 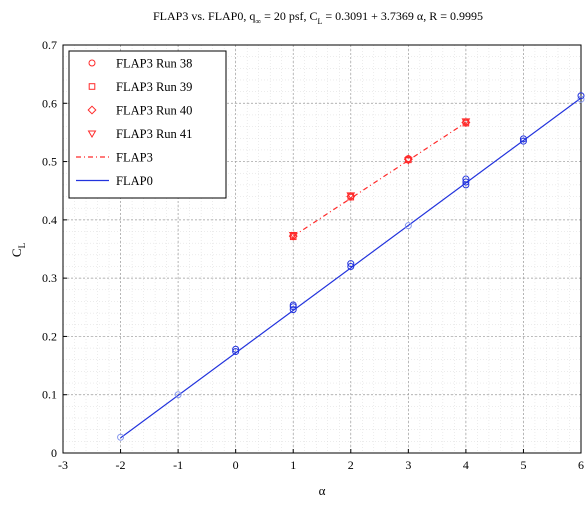 I want to click on y-axis-label: CL, so click(x=18, y=250).